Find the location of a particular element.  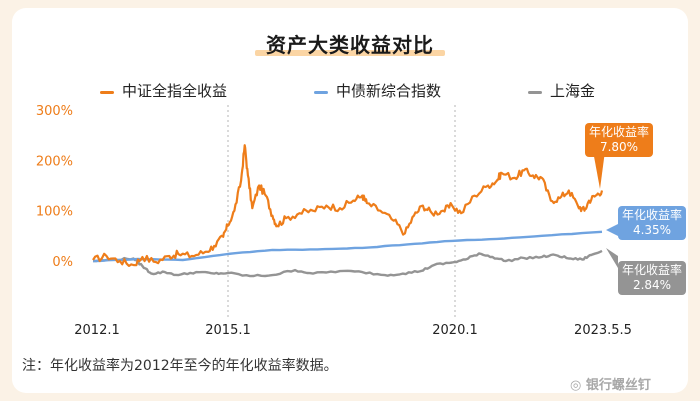

x-tick-label: 2020.1 is located at coordinates (455, 330).